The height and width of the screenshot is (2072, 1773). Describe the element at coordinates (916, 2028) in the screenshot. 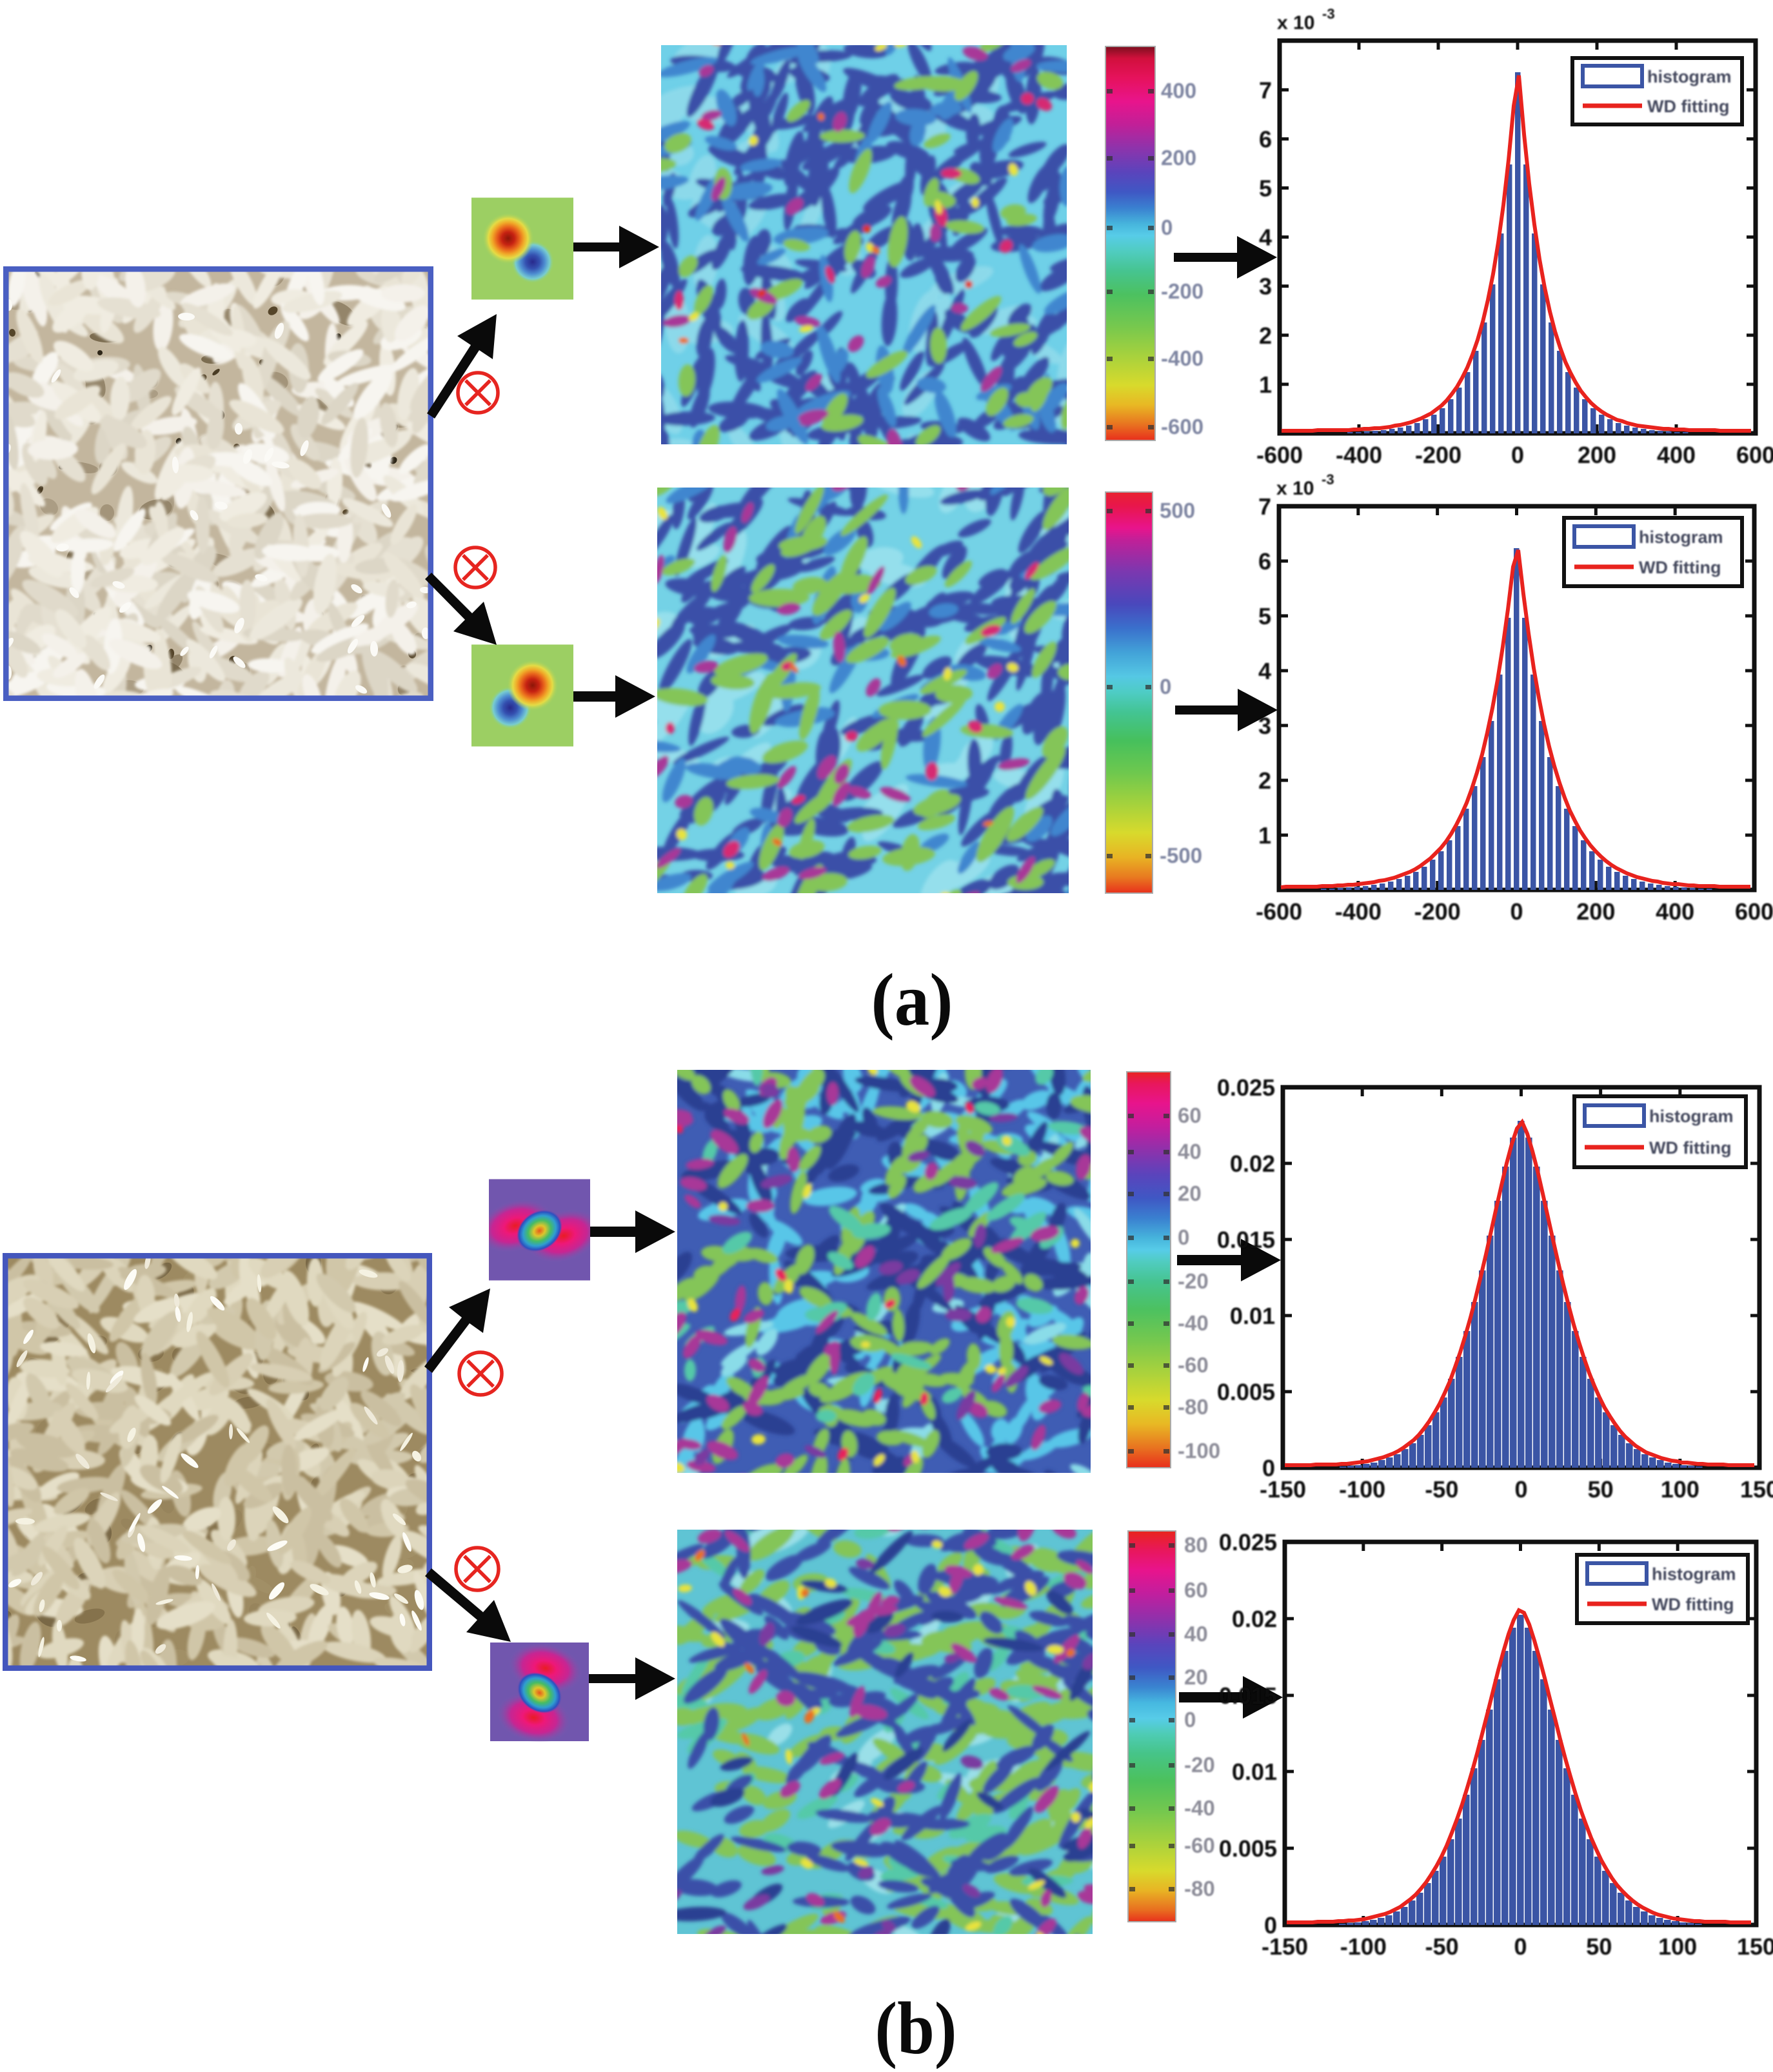

I see `svg-text: (b)` at that location.